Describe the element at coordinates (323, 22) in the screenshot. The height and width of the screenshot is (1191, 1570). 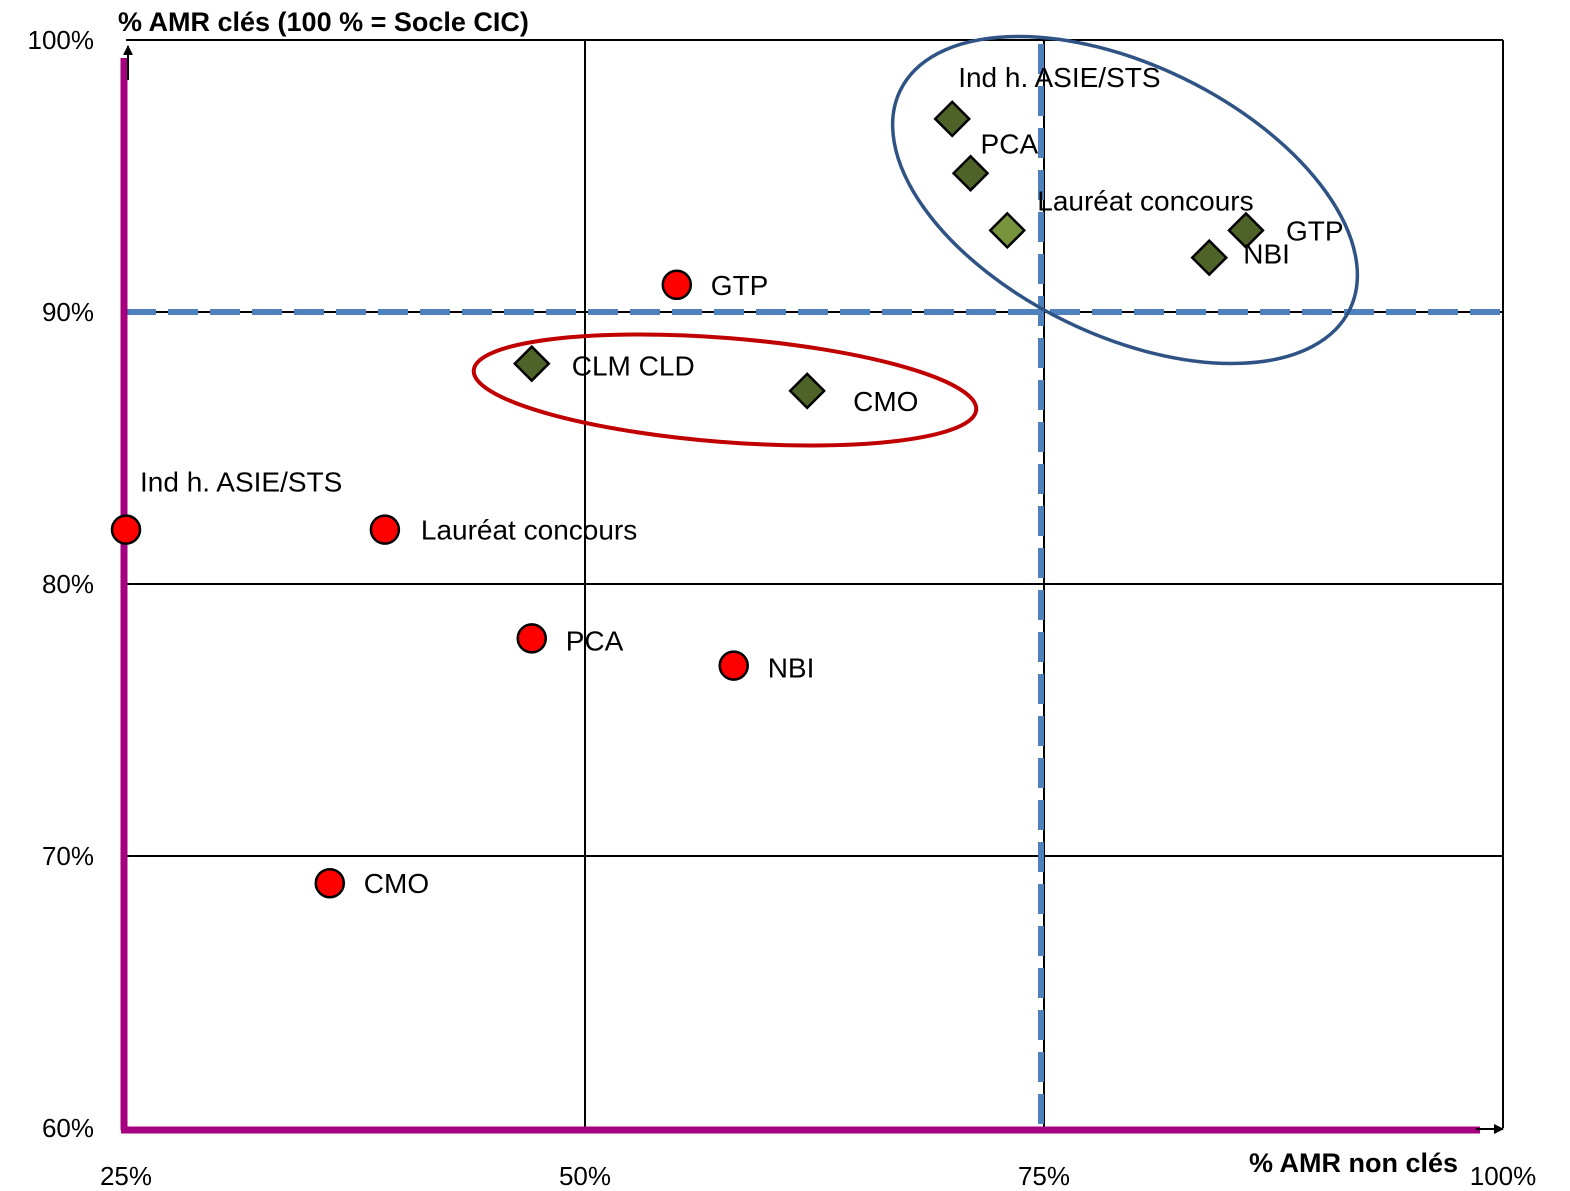
I see `y-axis-title: % AMR clés (100 % = Socle CIC)` at that location.